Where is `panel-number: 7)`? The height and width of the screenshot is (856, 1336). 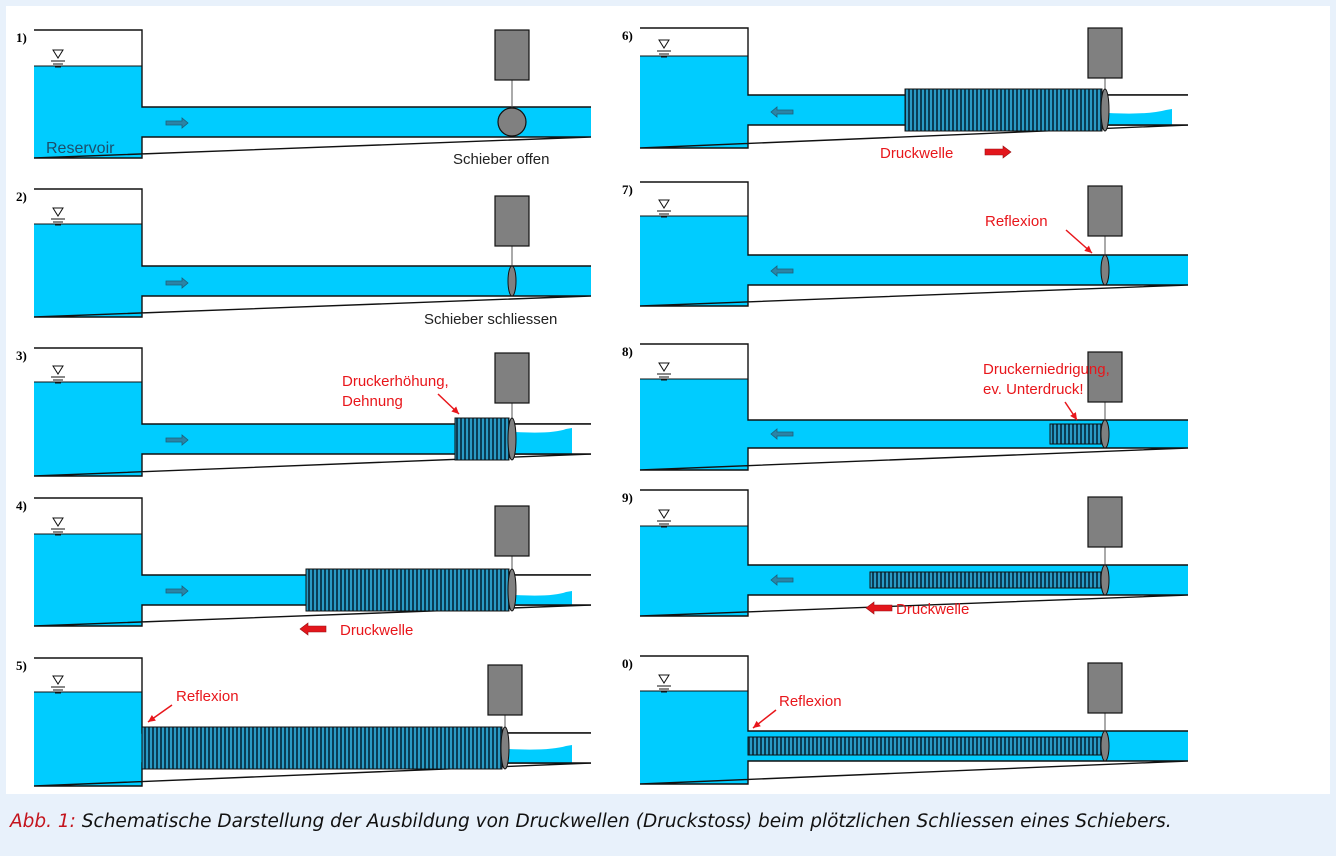 panel-number: 7) is located at coordinates (627, 189).